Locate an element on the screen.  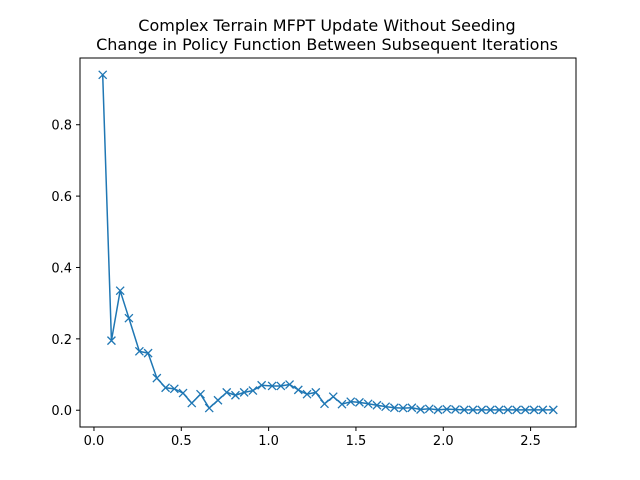
x-tick-label: 1.5 is located at coordinates (356, 441).